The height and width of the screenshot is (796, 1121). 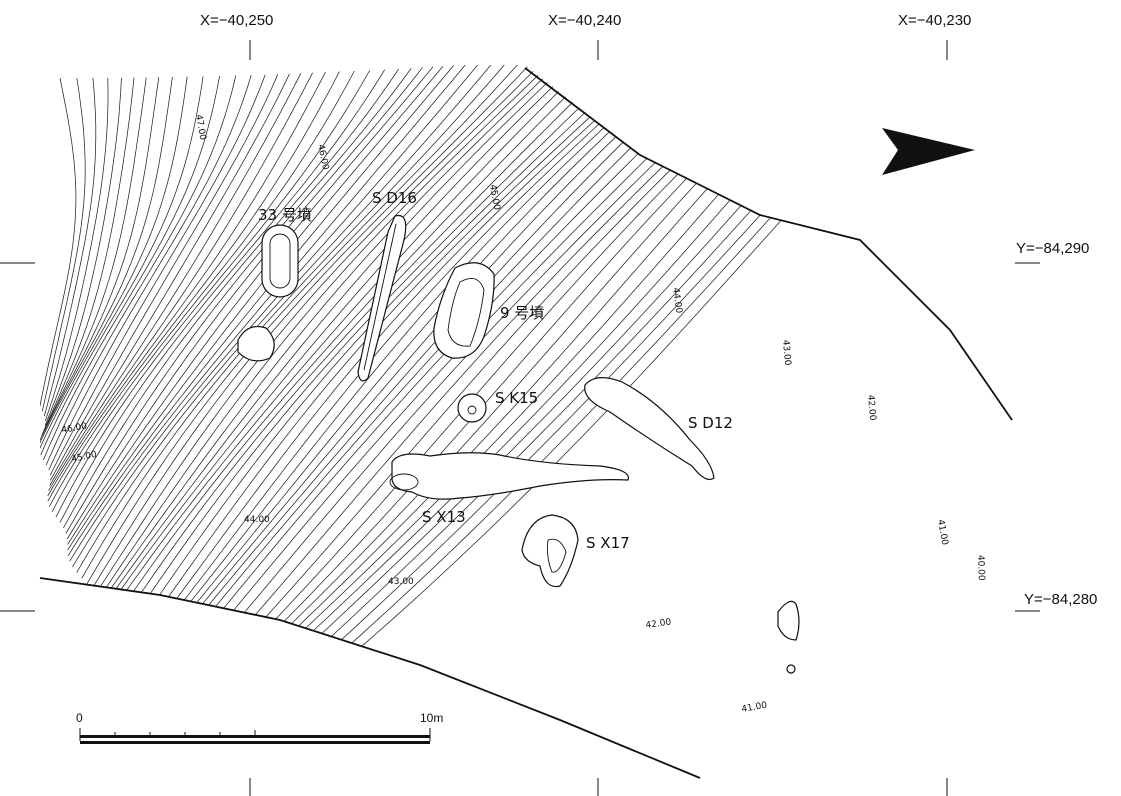 I want to click on scale-start-label: 0, so click(x=79, y=718).